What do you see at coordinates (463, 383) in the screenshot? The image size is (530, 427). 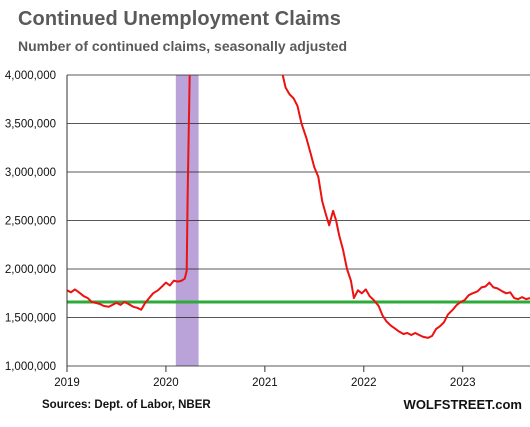 I see `x-tick-label: 2023` at bounding box center [463, 383].